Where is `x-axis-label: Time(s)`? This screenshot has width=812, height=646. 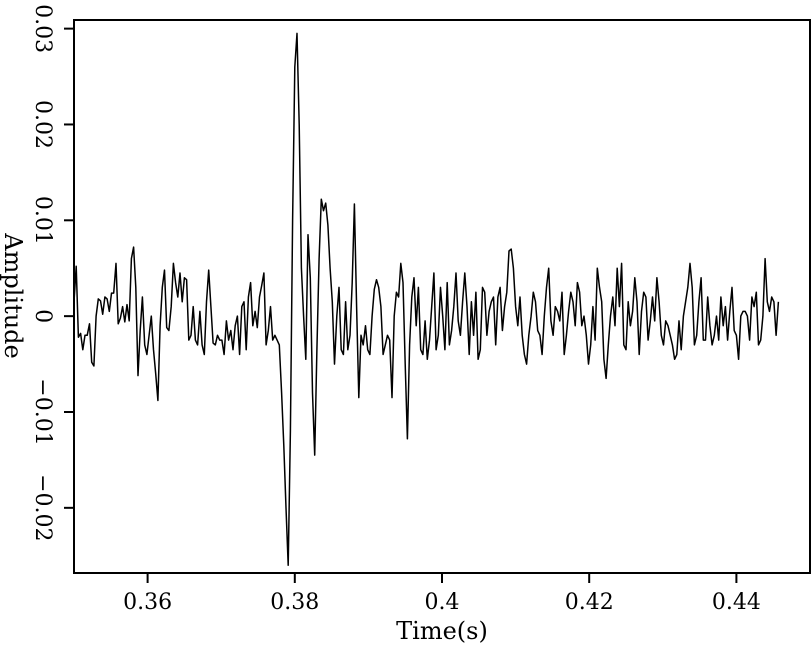 x-axis-label: Time(s) is located at coordinates (442, 631).